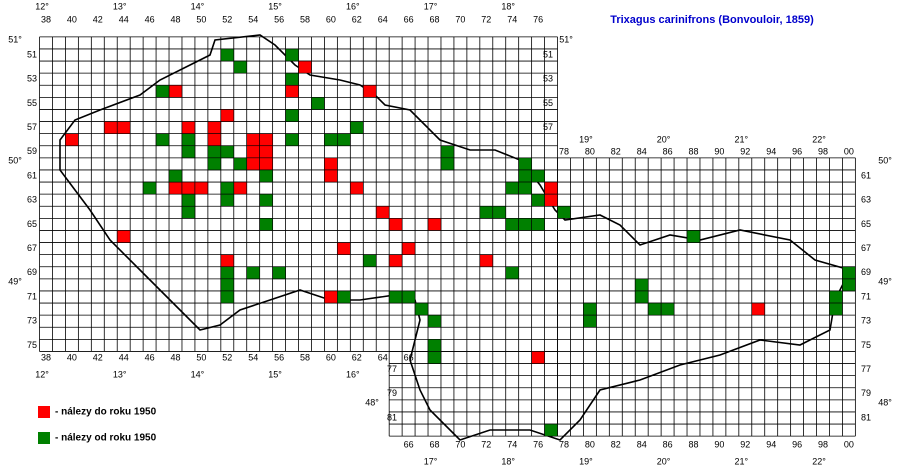 Image resolution: width=900 pixels, height=475 pixels. Describe the element at coordinates (866, 417) in the screenshot. I see `row-label: 81` at that location.